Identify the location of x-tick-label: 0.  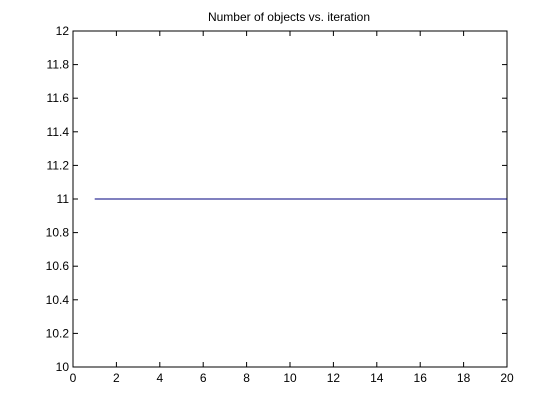
(73, 378).